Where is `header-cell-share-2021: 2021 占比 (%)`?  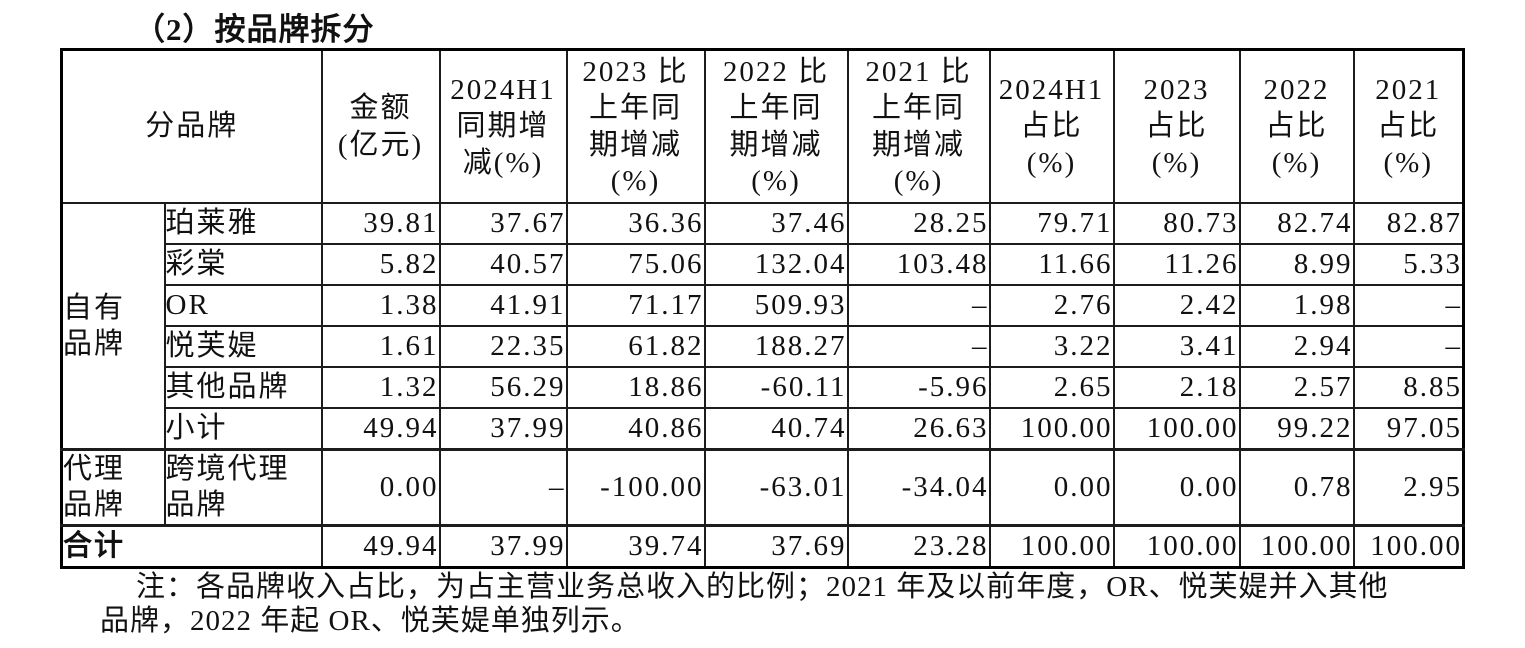
header-cell-share-2021: 2021 占比 (%) is located at coordinates (1408, 126).